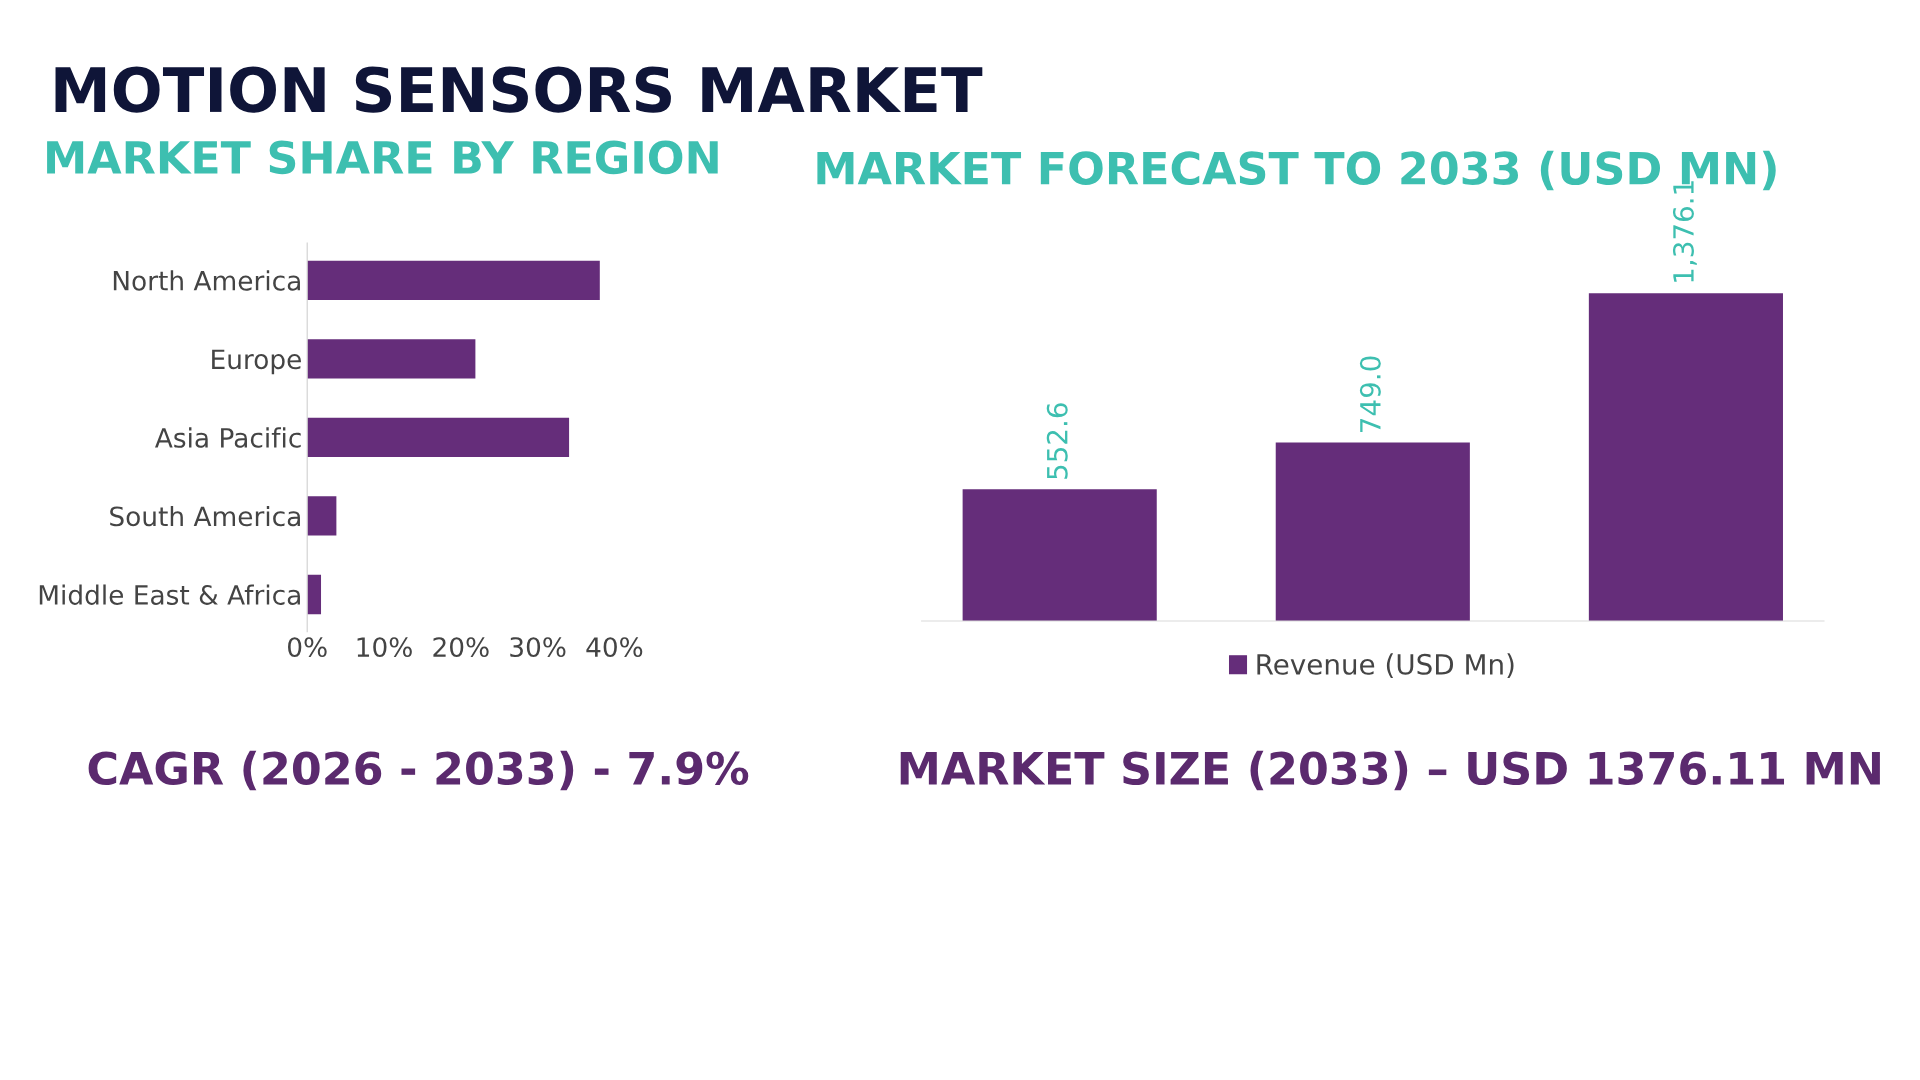 This screenshot has width=1920, height=1080. I want to click on text: CAGR (2026 - 2033) - 7.9%, so click(418, 770).